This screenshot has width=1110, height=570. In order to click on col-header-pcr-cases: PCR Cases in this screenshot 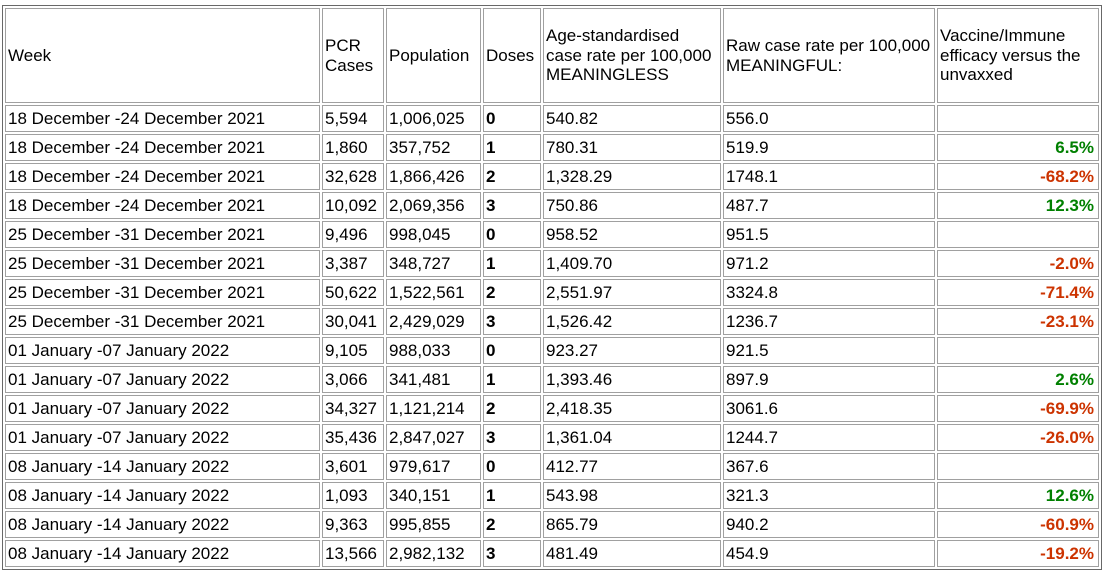, I will do `click(353, 55)`.